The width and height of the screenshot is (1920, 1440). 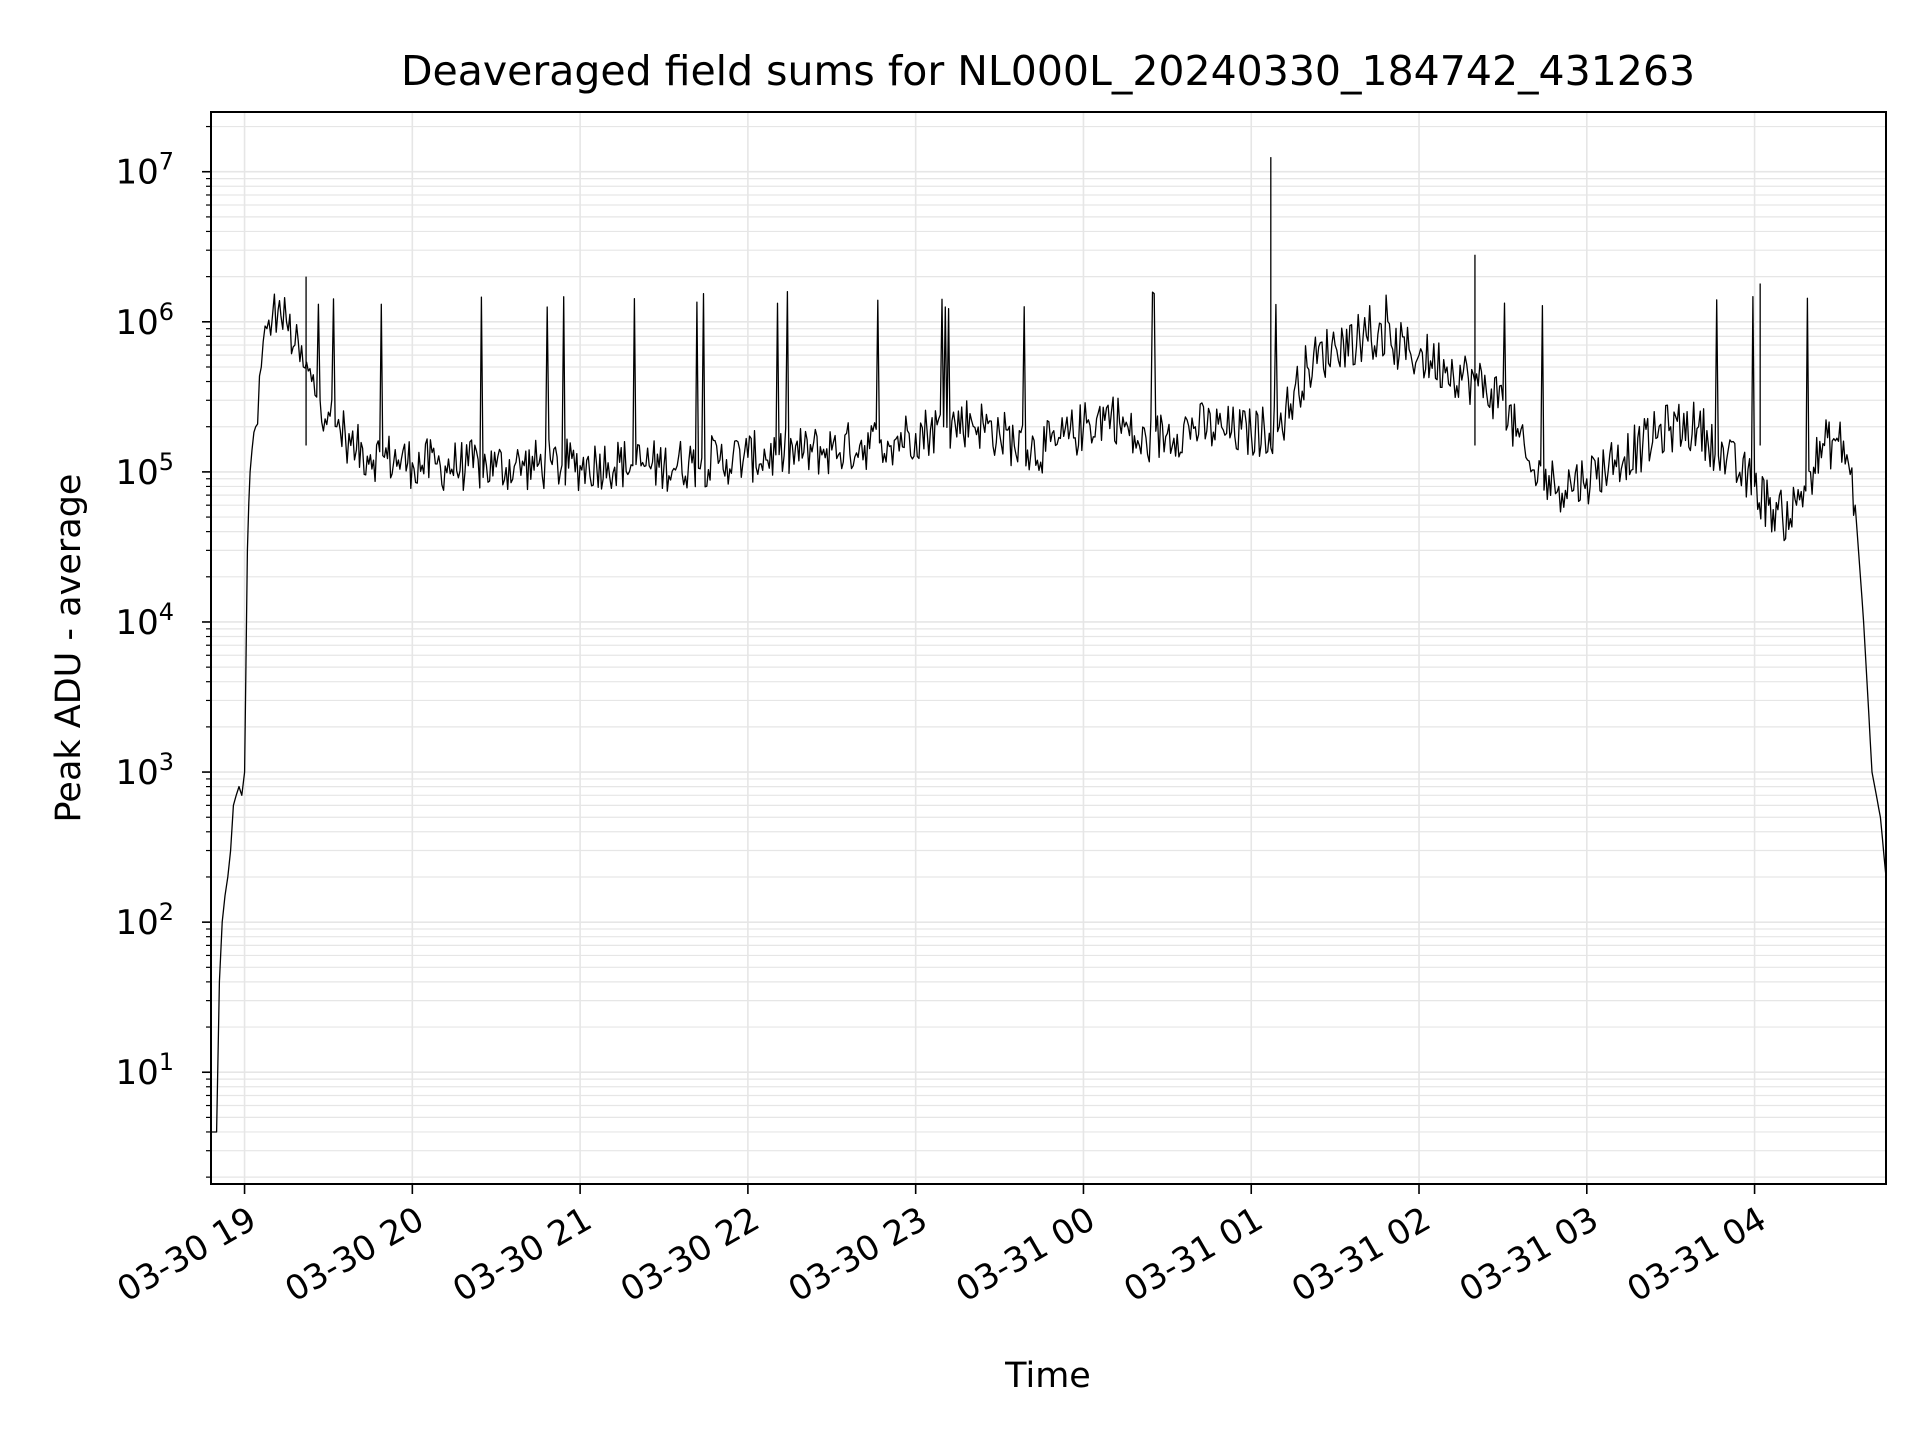 I want to click on y-tick-label: 10⁴, so click(x=144, y=620).